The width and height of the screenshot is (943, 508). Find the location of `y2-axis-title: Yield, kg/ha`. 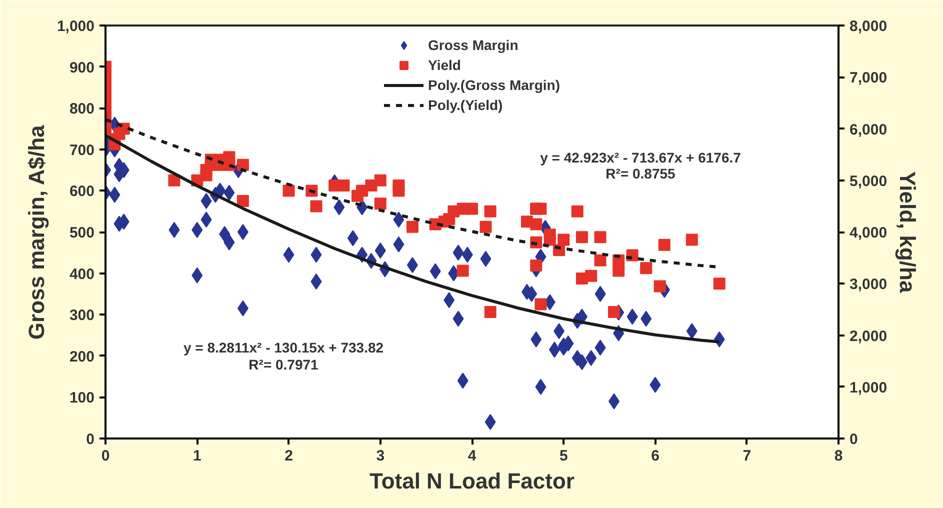

y2-axis-title: Yield, kg/ha is located at coordinates (907, 232).